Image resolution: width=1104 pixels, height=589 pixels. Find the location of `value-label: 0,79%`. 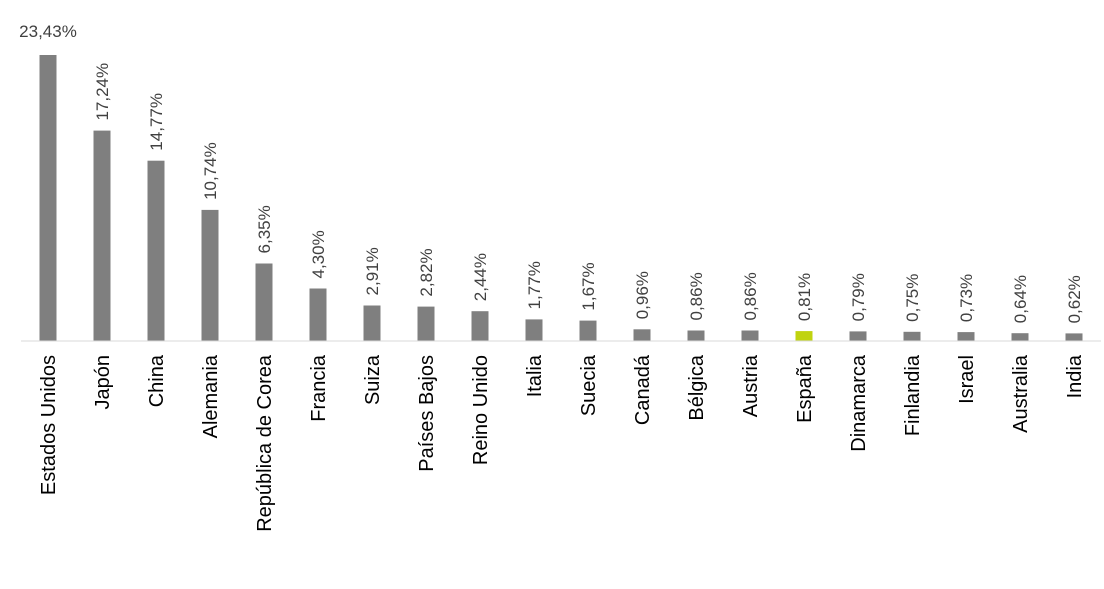

value-label: 0,79% is located at coordinates (858, 297).